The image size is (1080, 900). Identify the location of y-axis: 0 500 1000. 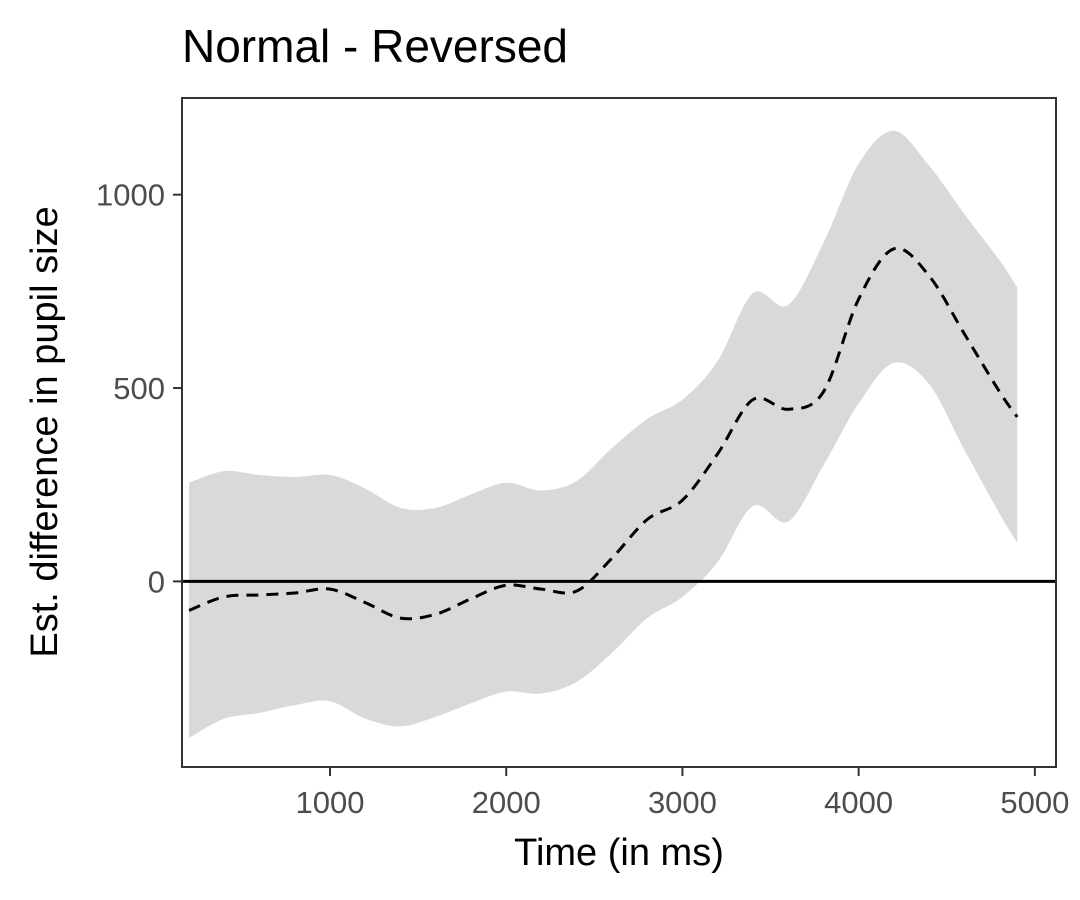
(139, 388).